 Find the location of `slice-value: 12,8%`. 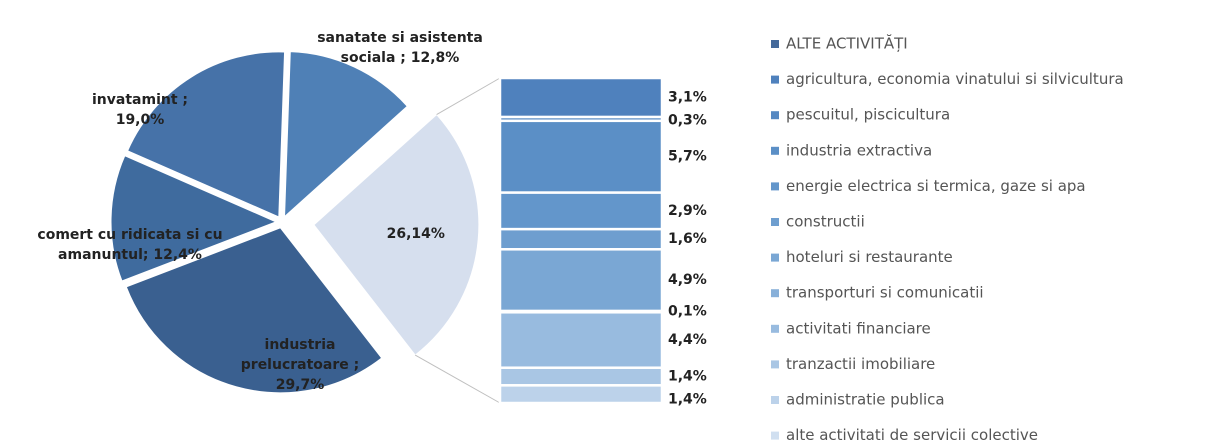

slice-value: 12,8% is located at coordinates (435, 58).